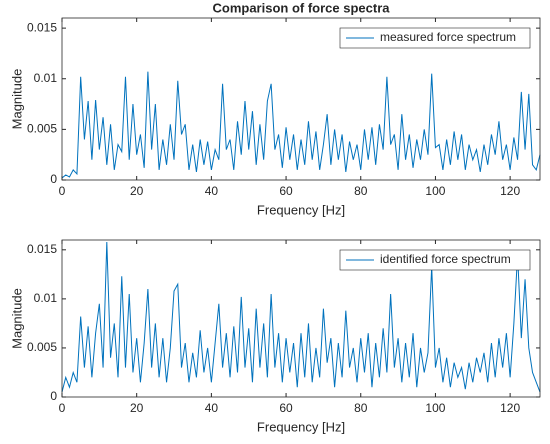 Image resolution: width=550 pixels, height=444 pixels. I want to click on legend-label: identified force spectrum, so click(445, 259).